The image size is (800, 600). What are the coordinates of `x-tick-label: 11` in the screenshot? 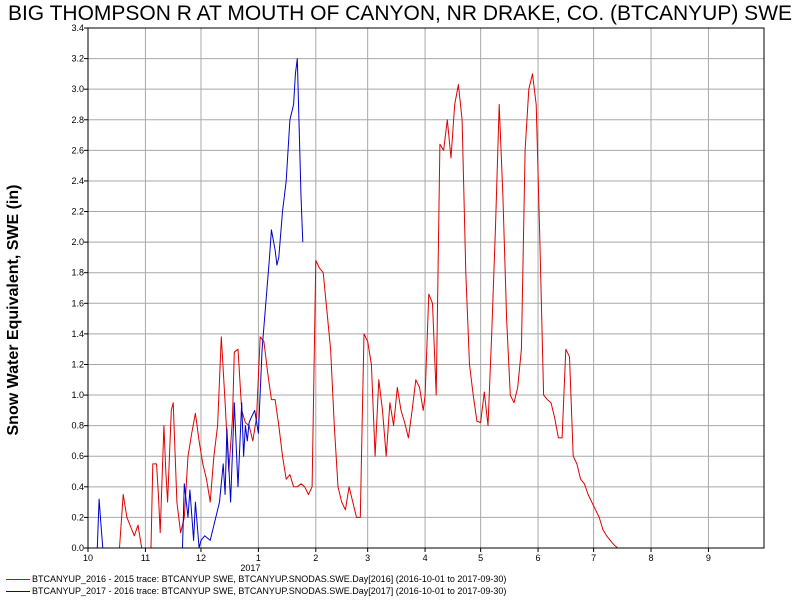 It's located at (145, 558).